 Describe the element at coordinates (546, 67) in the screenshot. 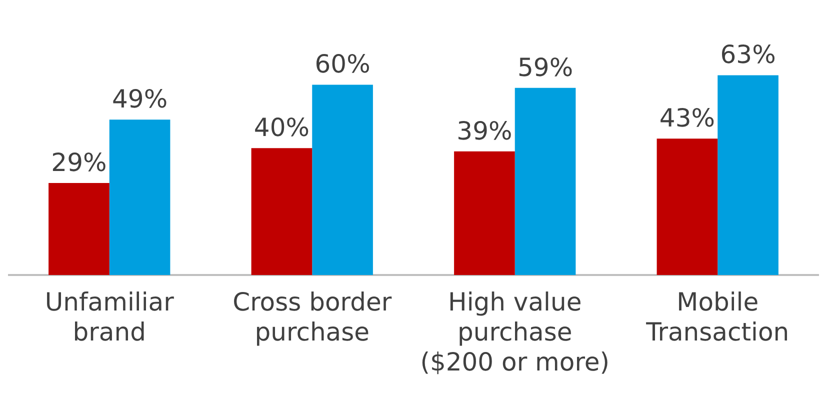

I see `data-label: 59%` at that location.